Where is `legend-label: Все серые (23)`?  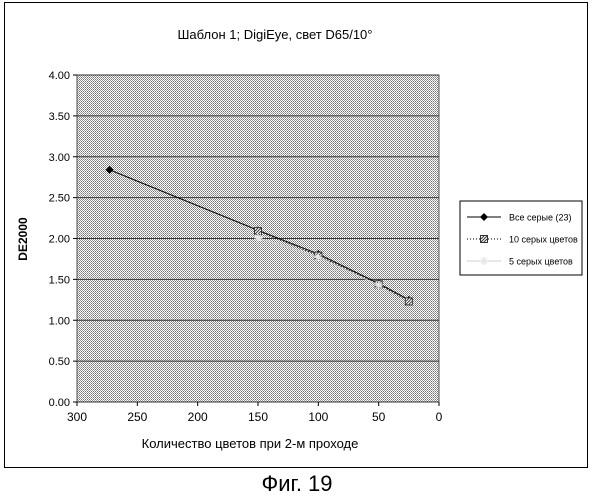 legend-label: Все серые (23) is located at coordinates (540, 218).